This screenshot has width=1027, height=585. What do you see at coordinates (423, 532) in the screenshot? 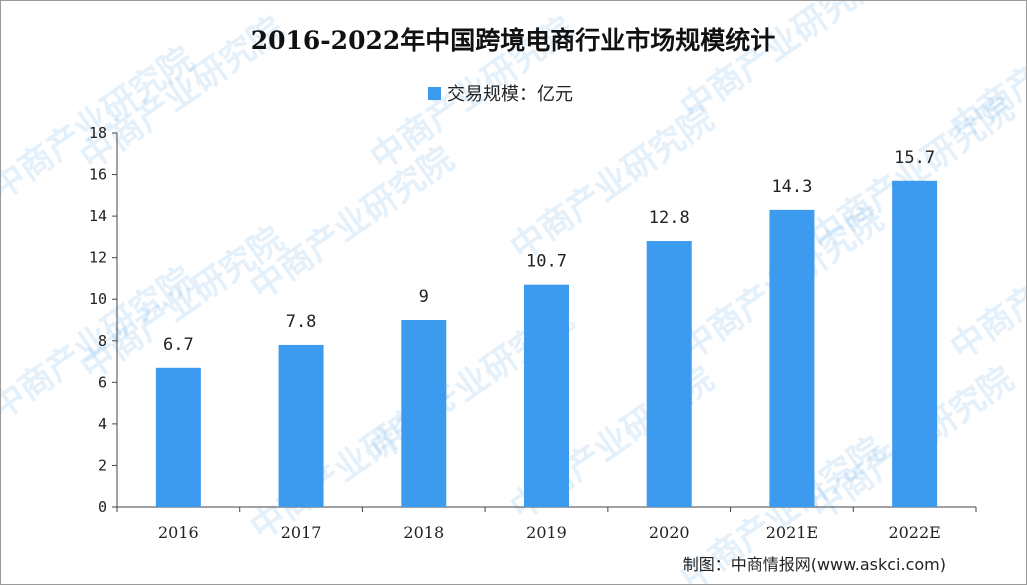
I see `x-category-label: 2018` at bounding box center [423, 532].